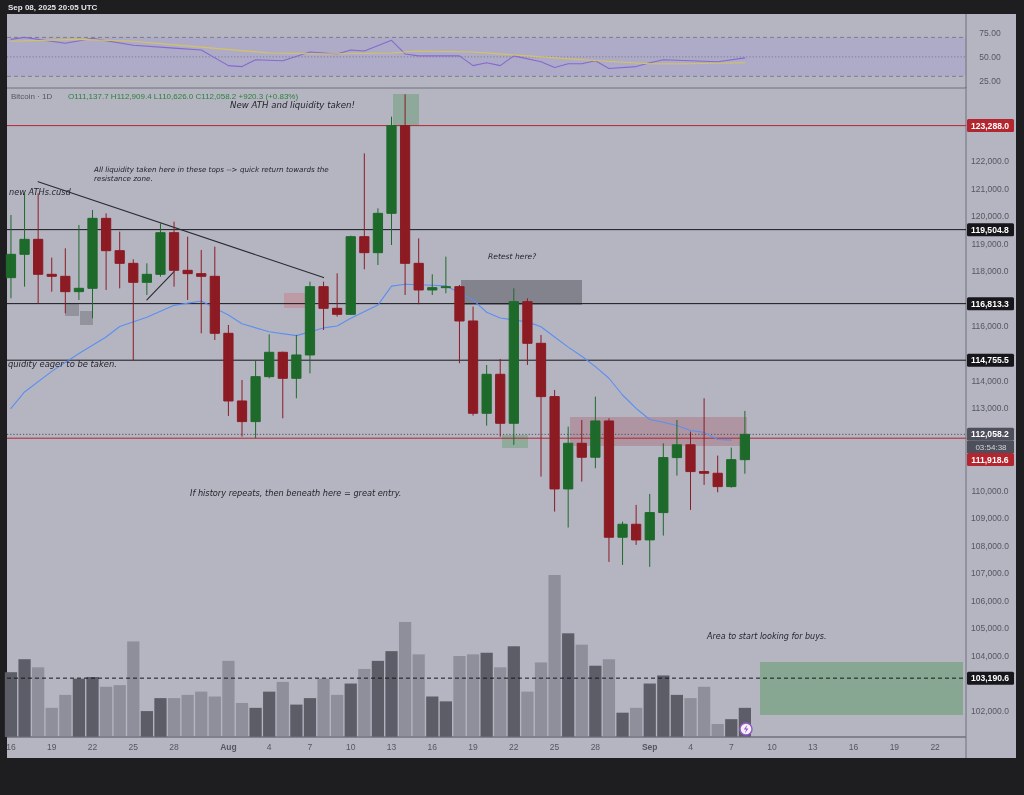  What do you see at coordinates (990, 360) in the screenshot?
I see `ref-line-label: 114,755.5` at bounding box center [990, 360].